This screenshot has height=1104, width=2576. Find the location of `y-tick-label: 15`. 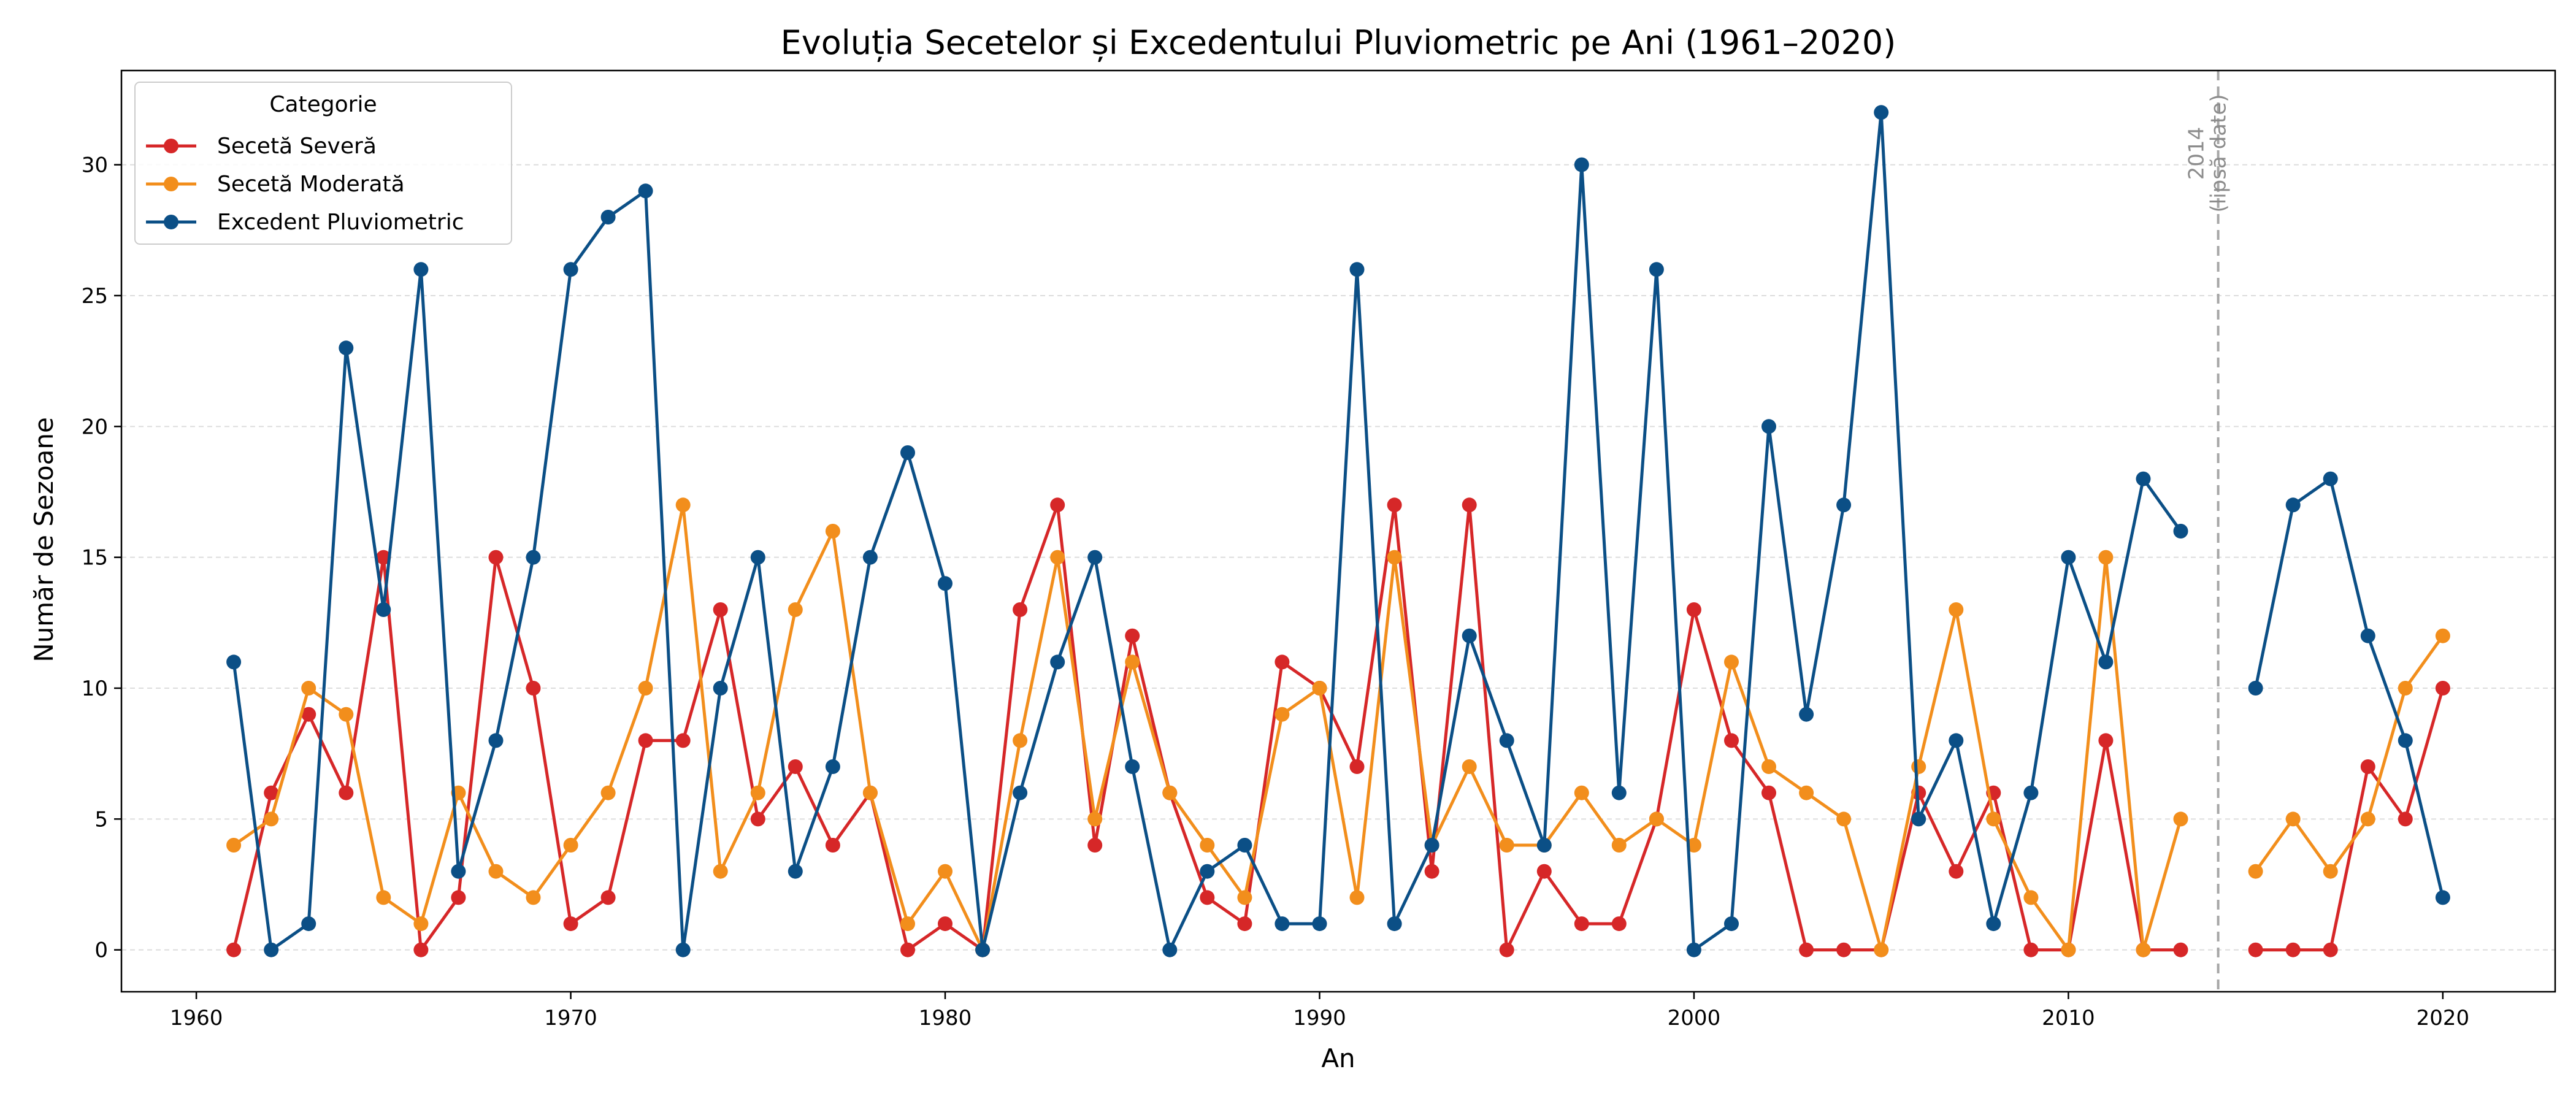

y-tick-label: 15 is located at coordinates (95, 558).